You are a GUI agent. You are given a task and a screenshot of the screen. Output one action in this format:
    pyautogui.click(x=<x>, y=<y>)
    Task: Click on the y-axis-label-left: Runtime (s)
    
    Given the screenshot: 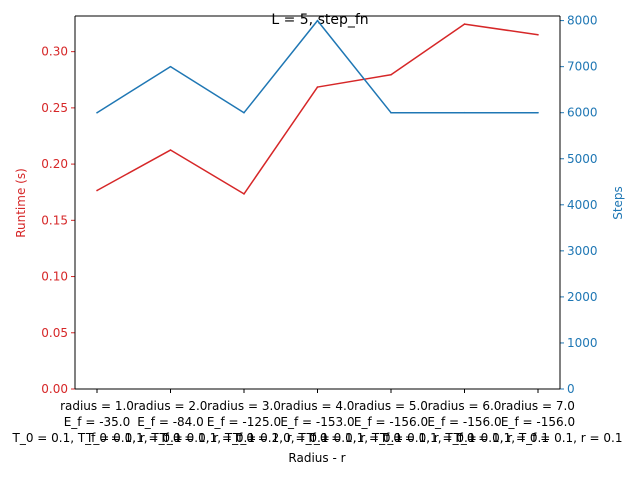 What is the action you would take?
    pyautogui.click(x=21, y=203)
    